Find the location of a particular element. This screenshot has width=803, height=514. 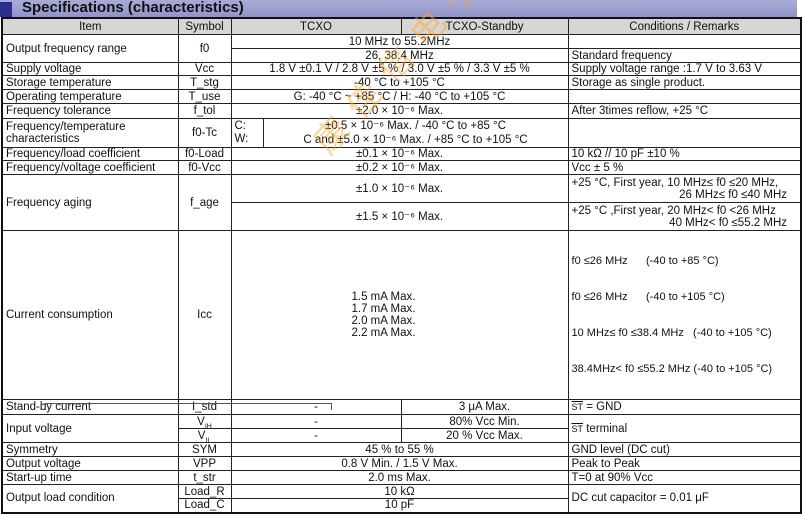

value-cell: ±1.0 × 10⁻⁶ Max. is located at coordinates (399, 188).